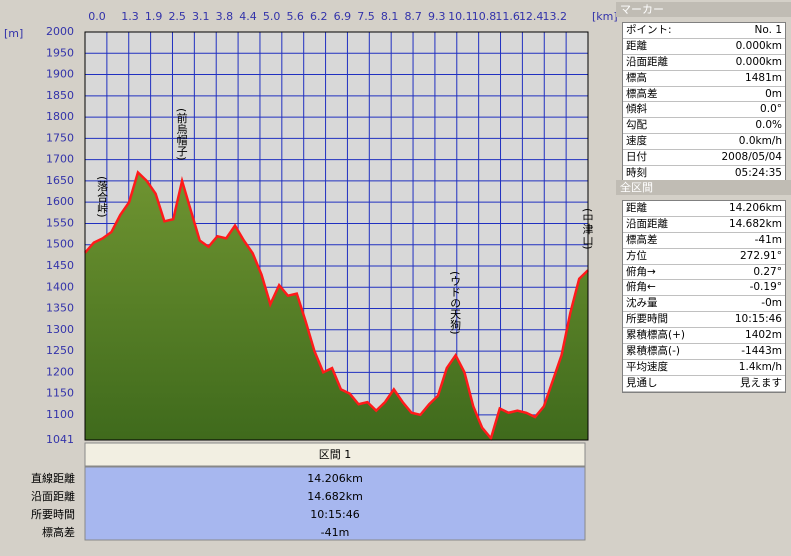  Describe the element at coordinates (655, 335) in the screenshot. I see `row-label: 累積標高(+)` at that location.